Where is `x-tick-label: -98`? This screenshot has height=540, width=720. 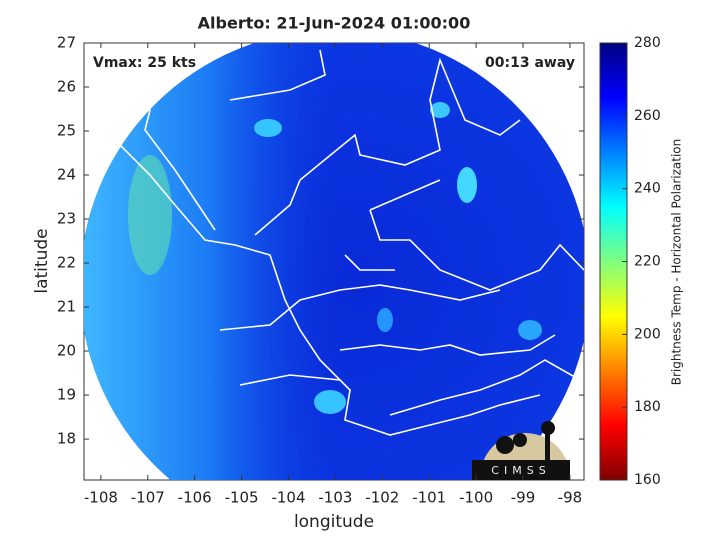 x-tick-label: -98 is located at coordinates (570, 498).